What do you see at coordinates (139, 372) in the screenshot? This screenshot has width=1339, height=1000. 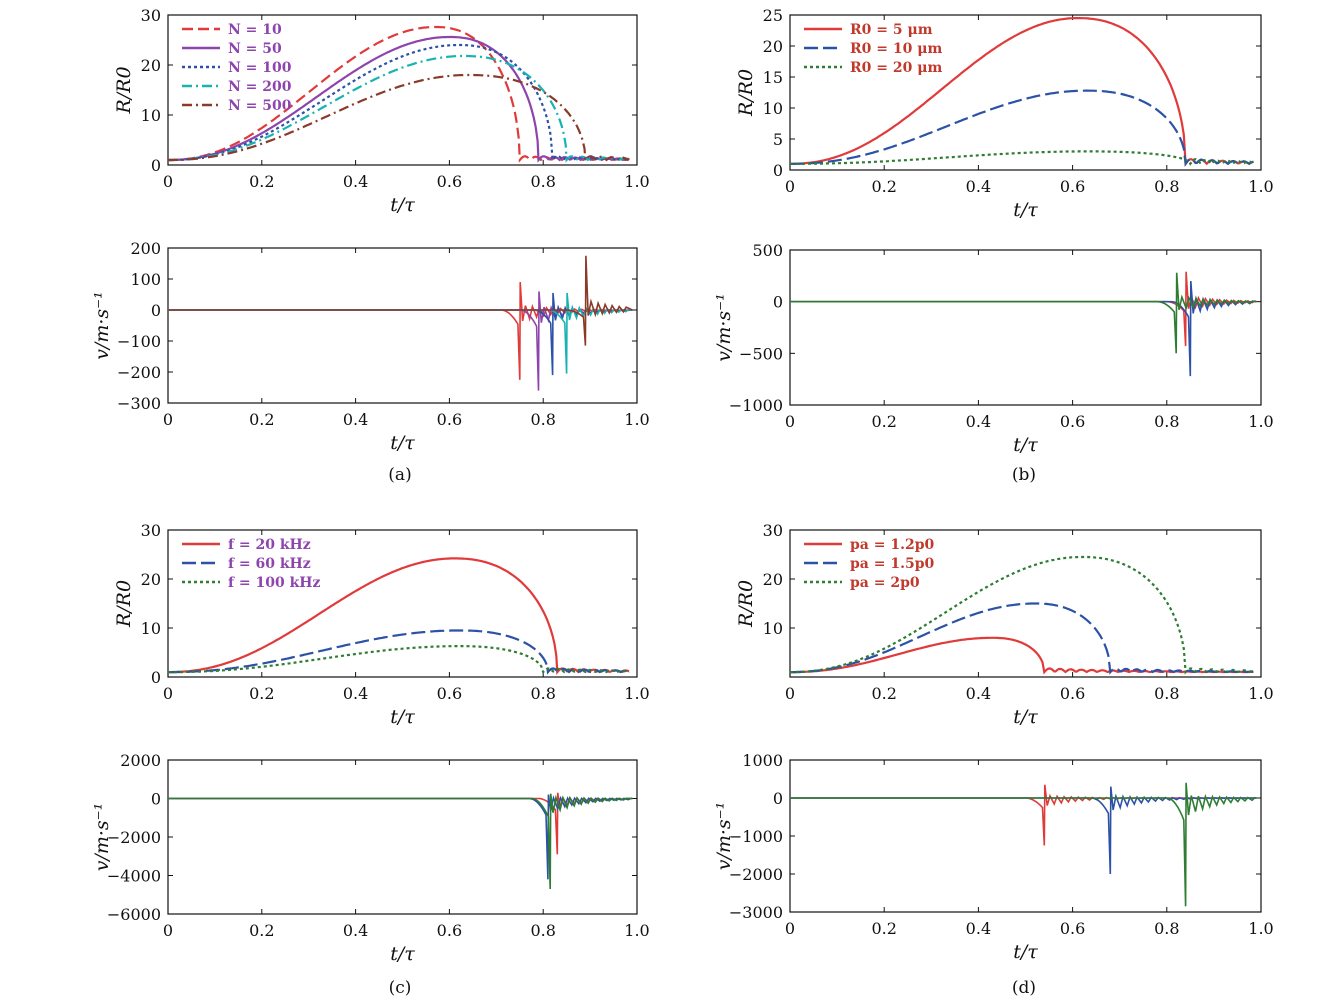 I see `y-tick-label: −200` at bounding box center [139, 372].